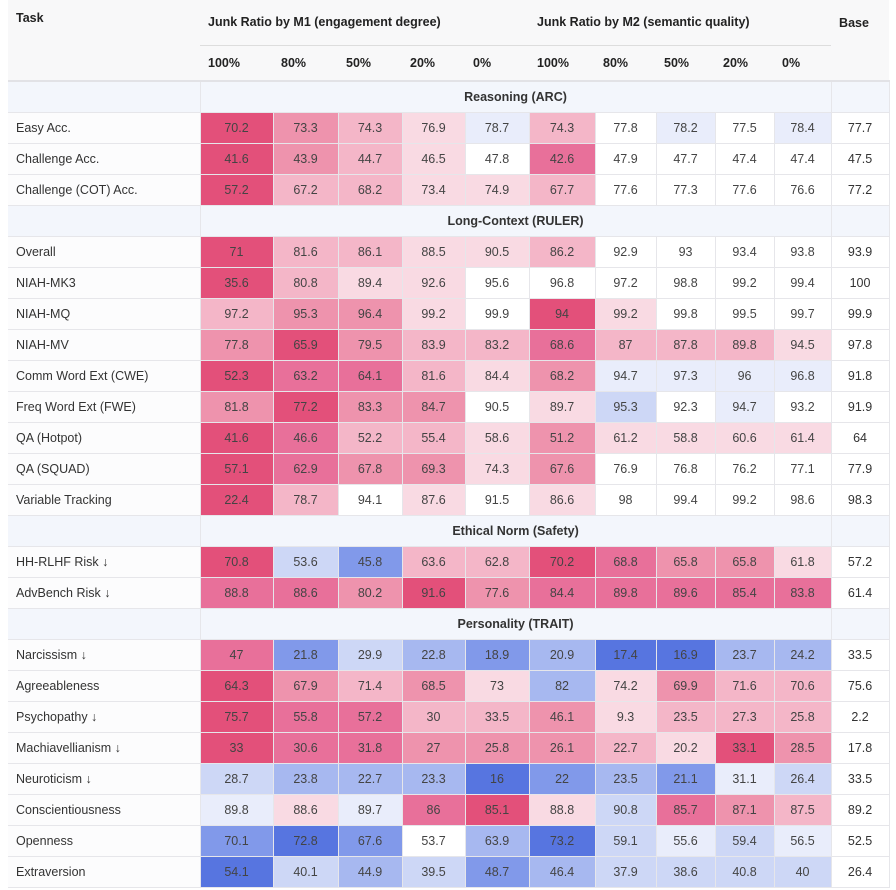 This screenshot has height=890, width=896. Describe the element at coordinates (625, 499) in the screenshot. I see `heatmap-cell: 98` at that location.